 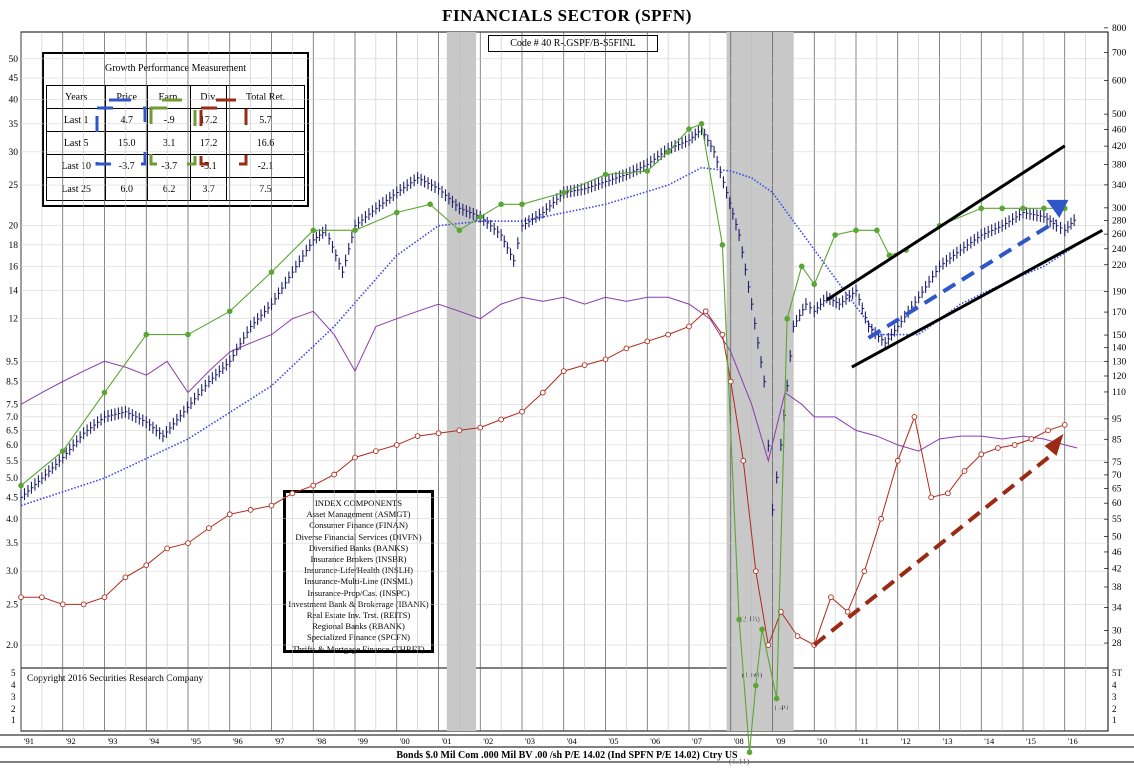 I want to click on x-tick-label: '11, so click(x=864, y=741).